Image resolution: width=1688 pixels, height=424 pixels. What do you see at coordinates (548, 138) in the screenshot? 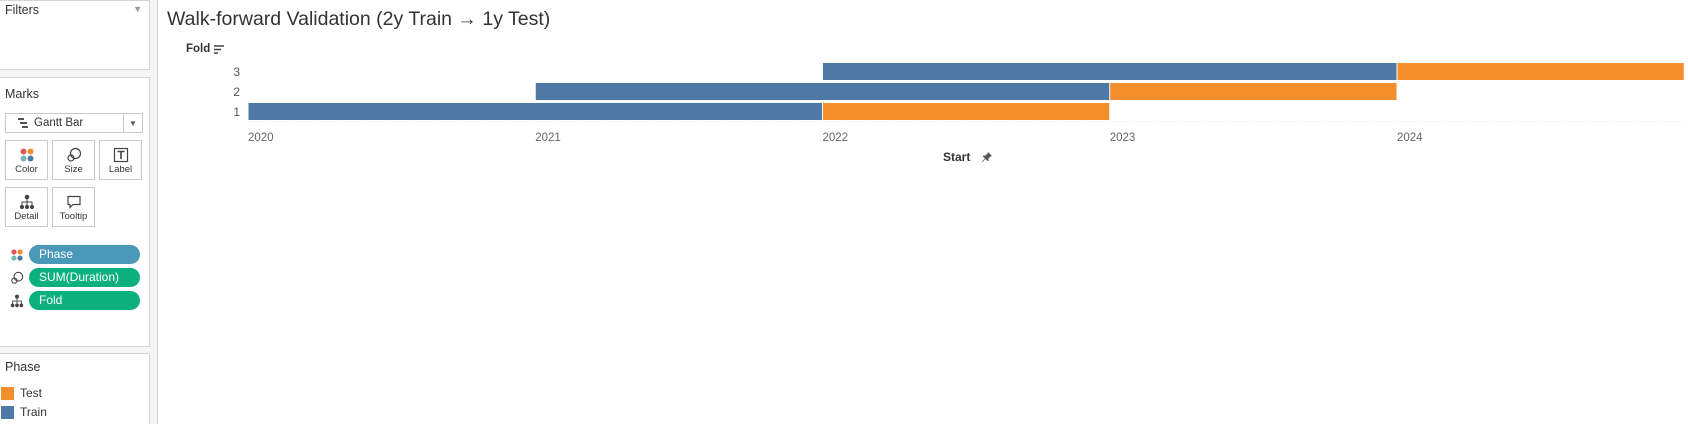
I see `x-tick-label: 2021` at bounding box center [548, 138].